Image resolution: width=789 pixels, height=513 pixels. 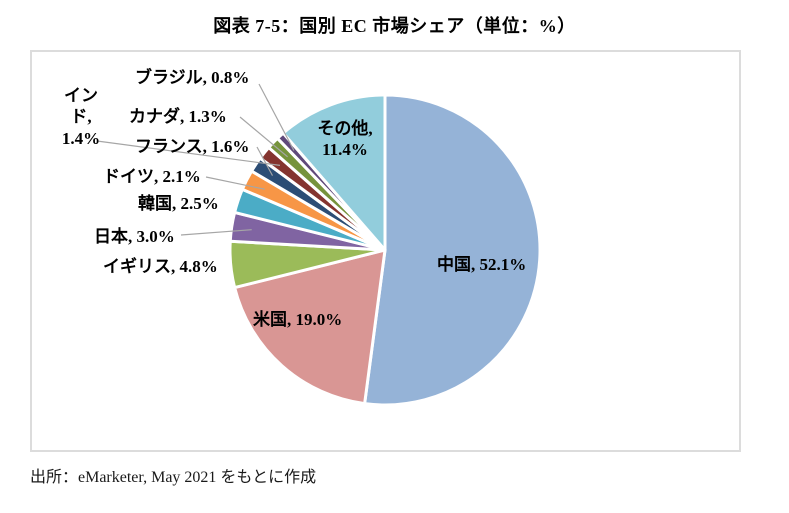 I want to click on pie-slice-china, so click(x=452, y=250).